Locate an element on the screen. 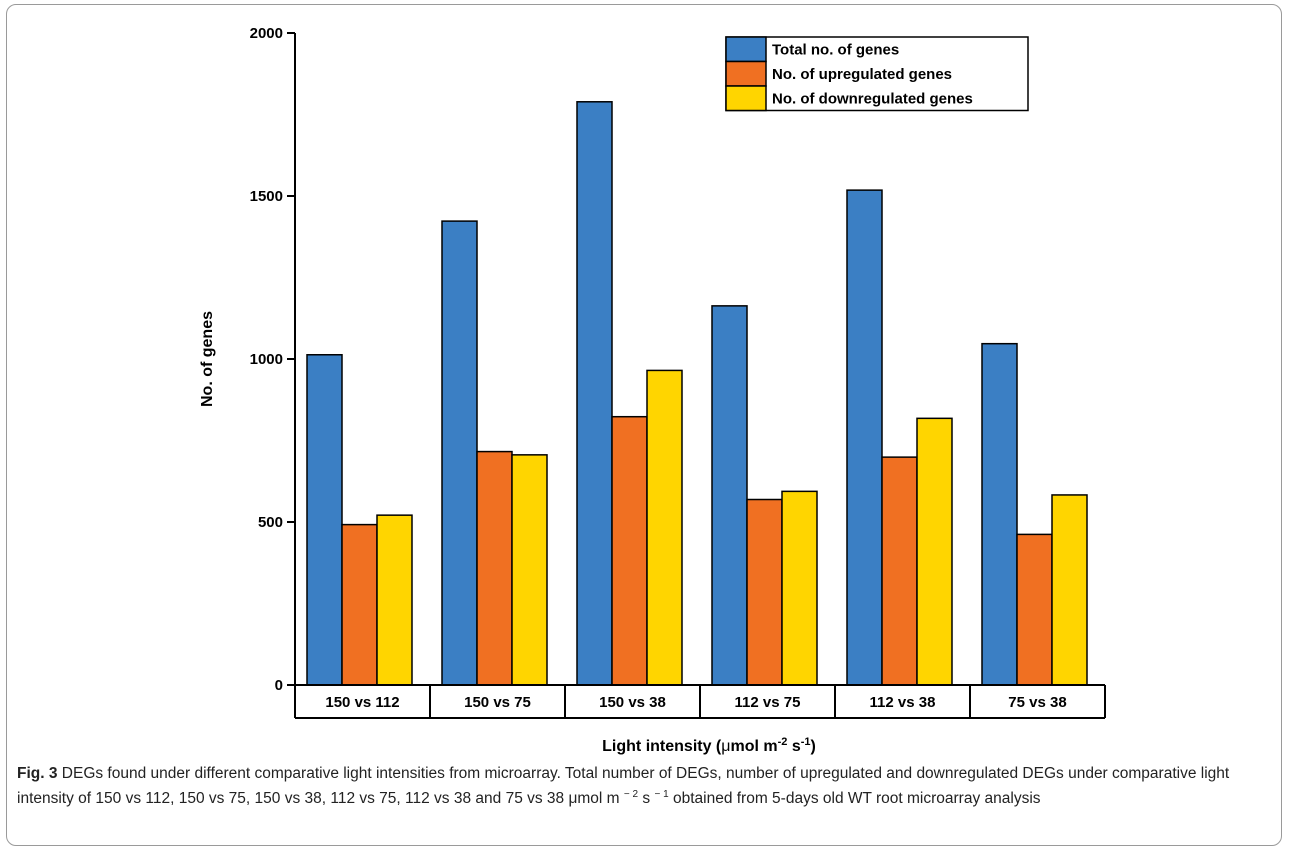 The image size is (1290, 854). y-tick-label-0: 0 is located at coordinates (279, 685).